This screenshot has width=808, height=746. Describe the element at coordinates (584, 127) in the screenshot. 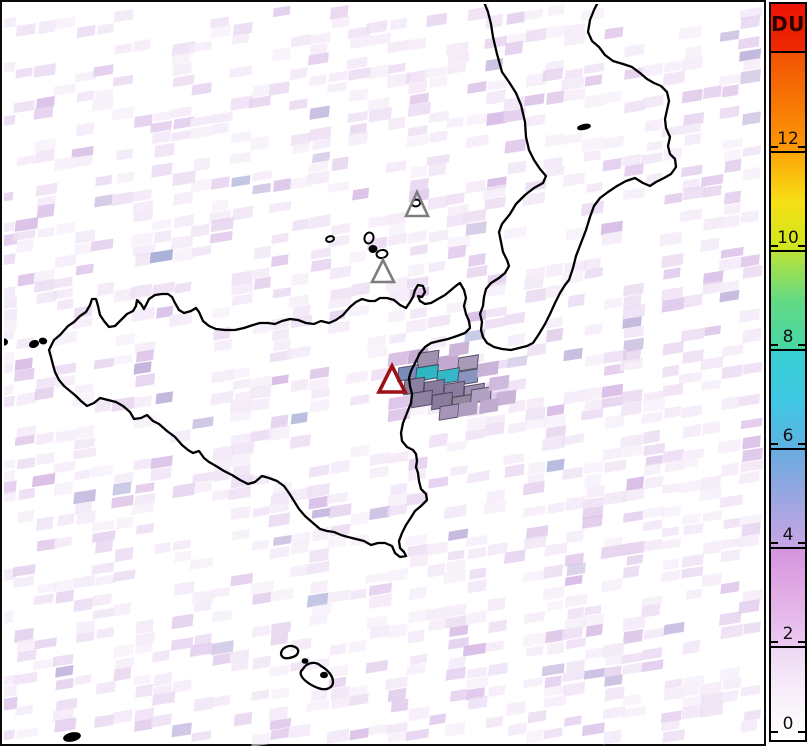

I see `islet` at that location.